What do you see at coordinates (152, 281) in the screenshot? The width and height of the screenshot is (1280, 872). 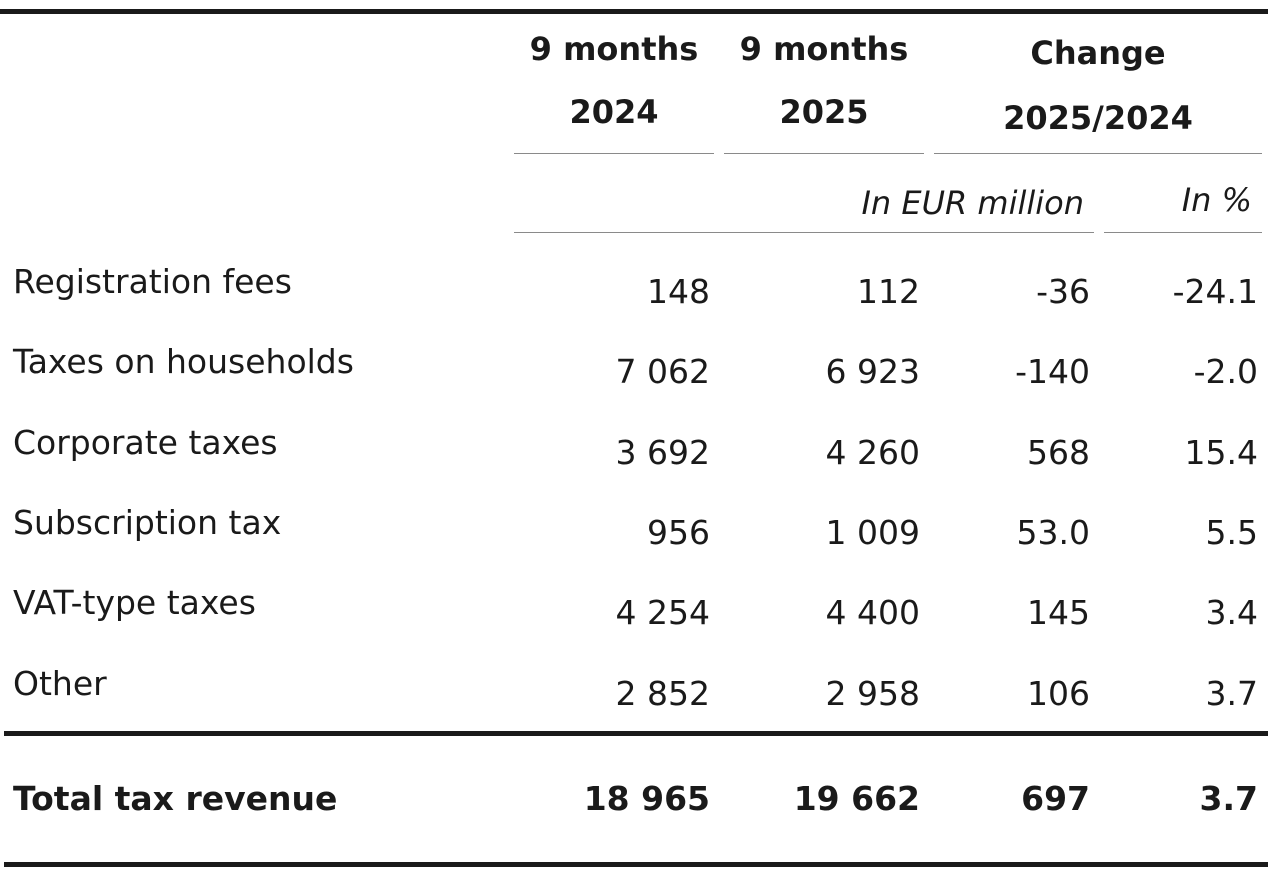 I see `row-label: Registration fees` at bounding box center [152, 281].